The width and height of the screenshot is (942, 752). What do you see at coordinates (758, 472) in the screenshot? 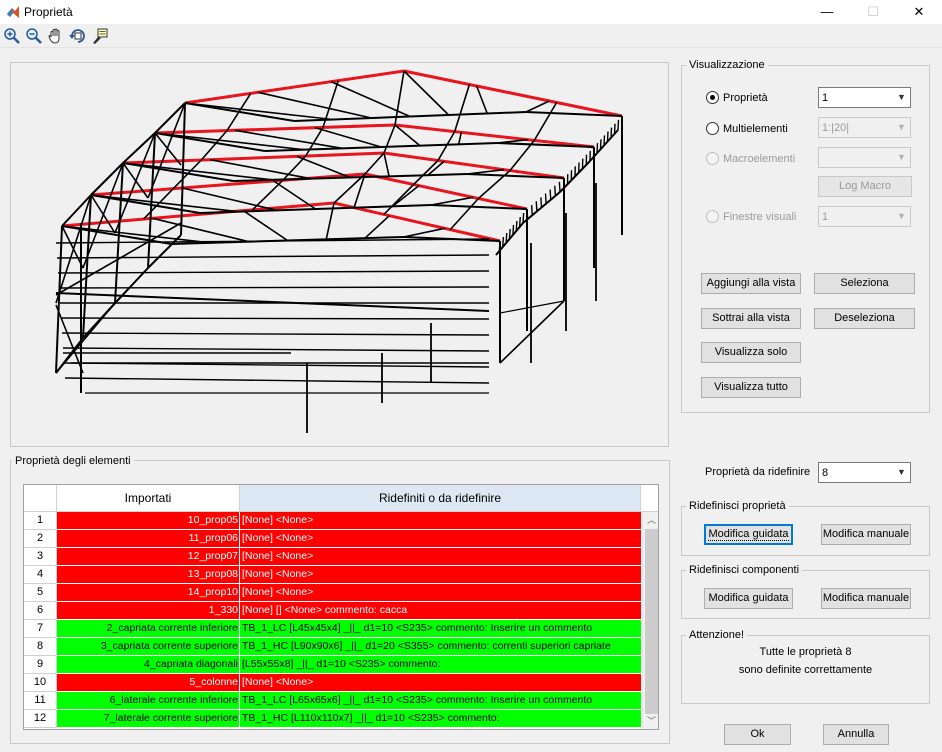
I see `proprieta-da-ridefinire-label: Proprietà da ridefinire` at bounding box center [758, 472].